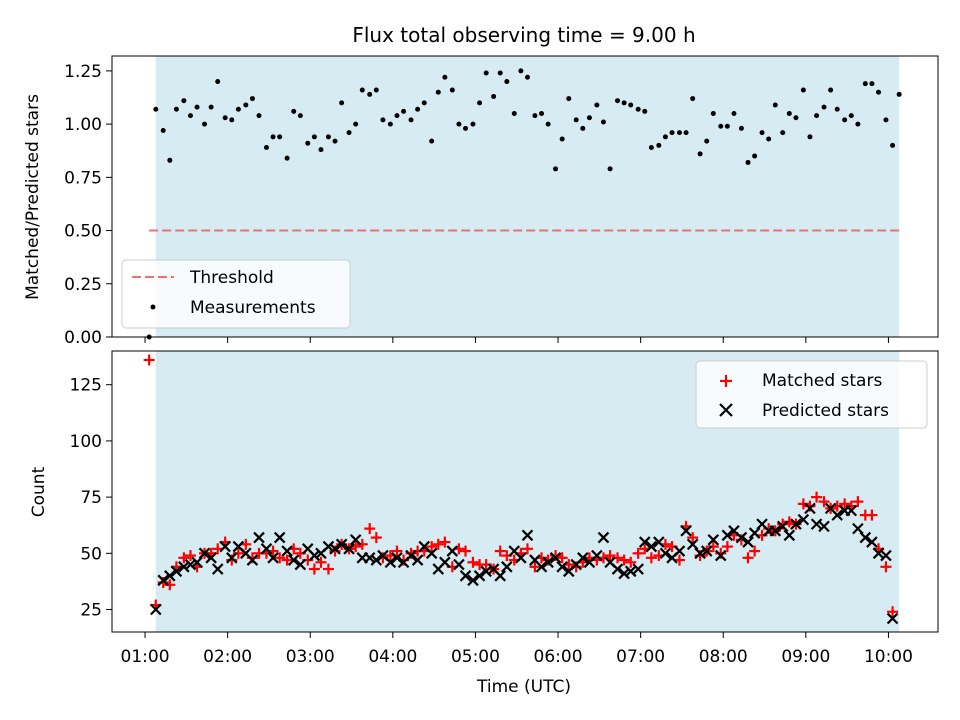  I want to click on x-tick-label: 10:00, so click(888, 657).